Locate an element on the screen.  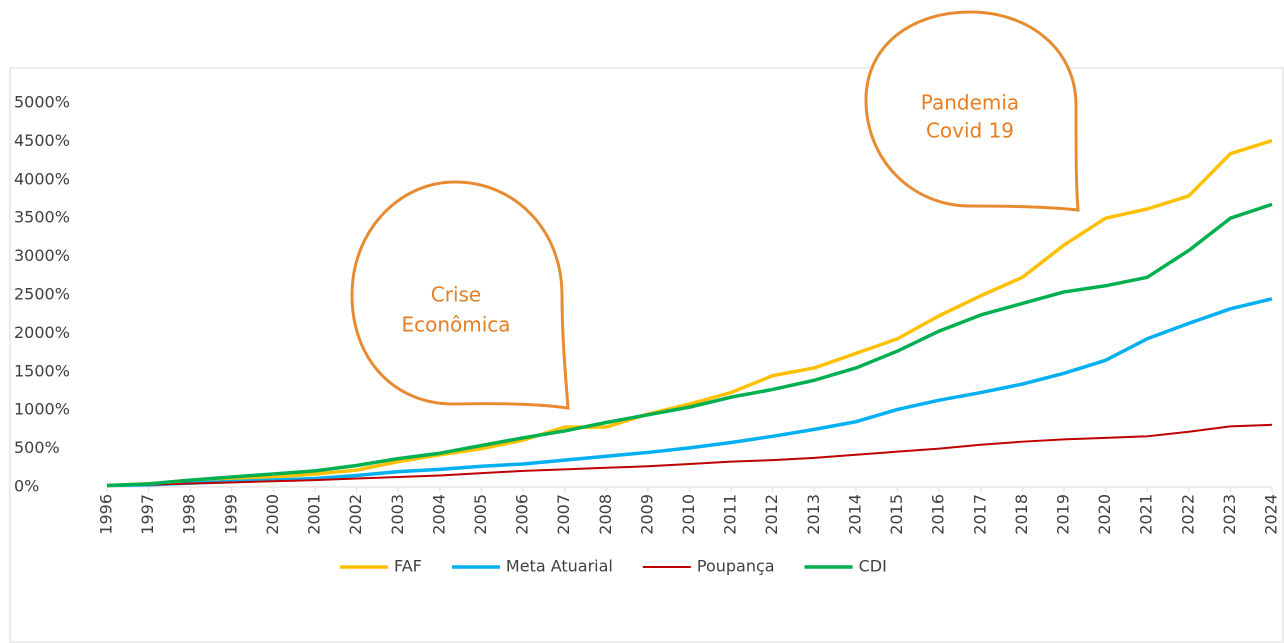
y-tick-label: 0% is located at coordinates (26, 486).